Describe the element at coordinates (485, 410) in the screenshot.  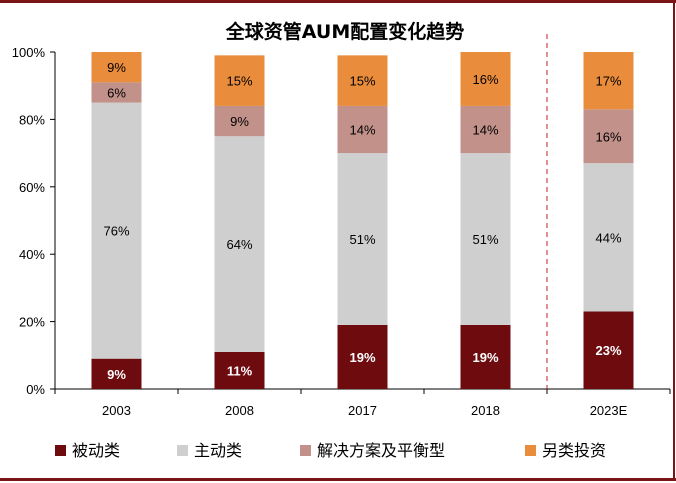
I see `x-tick-label: 2018` at that location.